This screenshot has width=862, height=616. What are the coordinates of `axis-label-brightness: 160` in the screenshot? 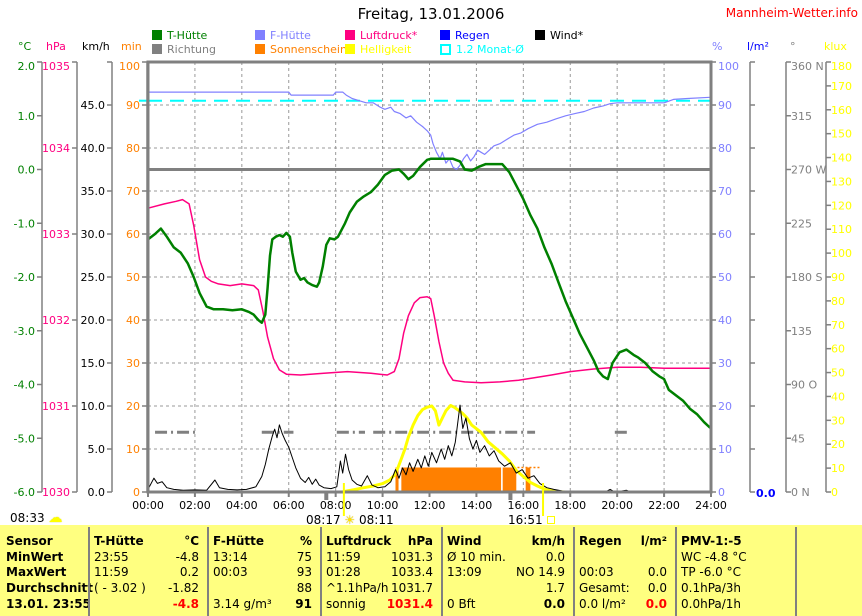 It's located at (841, 110).